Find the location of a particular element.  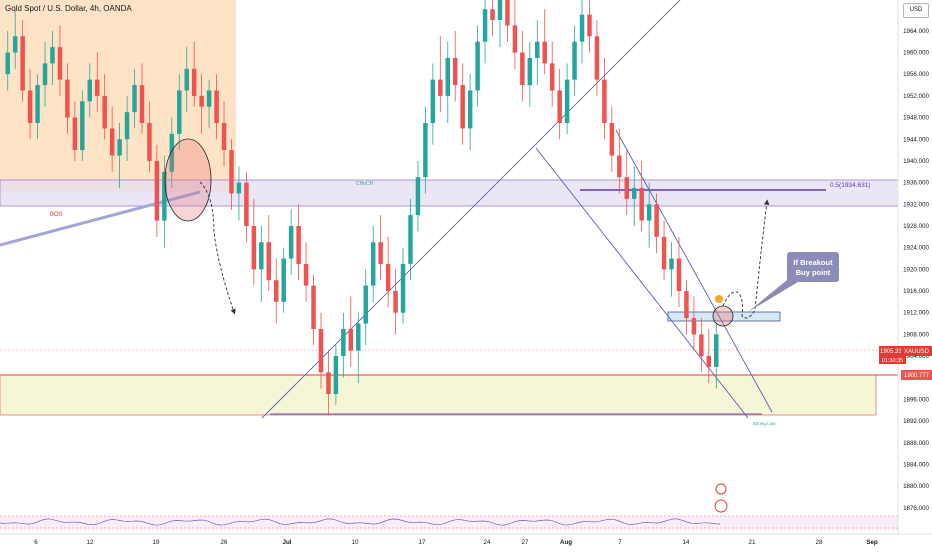

y-tick-label: 1916.000 is located at coordinates (916, 291).